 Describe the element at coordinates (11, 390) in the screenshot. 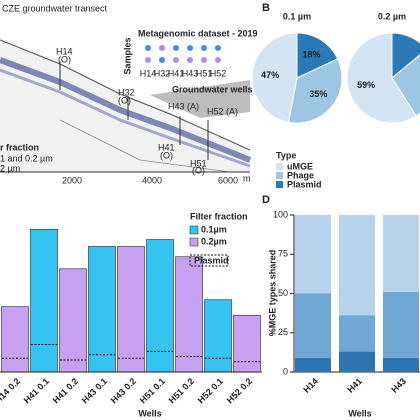

I see `x-tick-label: H14 0.2` at that location.